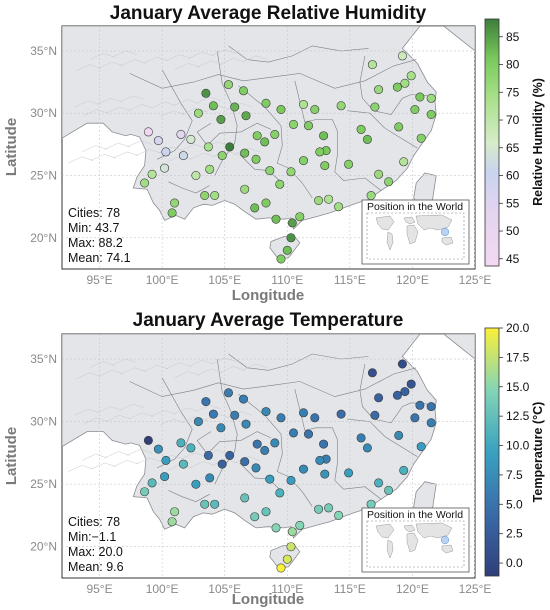 The width and height of the screenshot is (550, 610). What do you see at coordinates (96, 544) in the screenshot?
I see `temperature-stats-box: Cities: 78 Min:−1.1 Max: 20.0 Mean: 9.6` at bounding box center [96, 544].